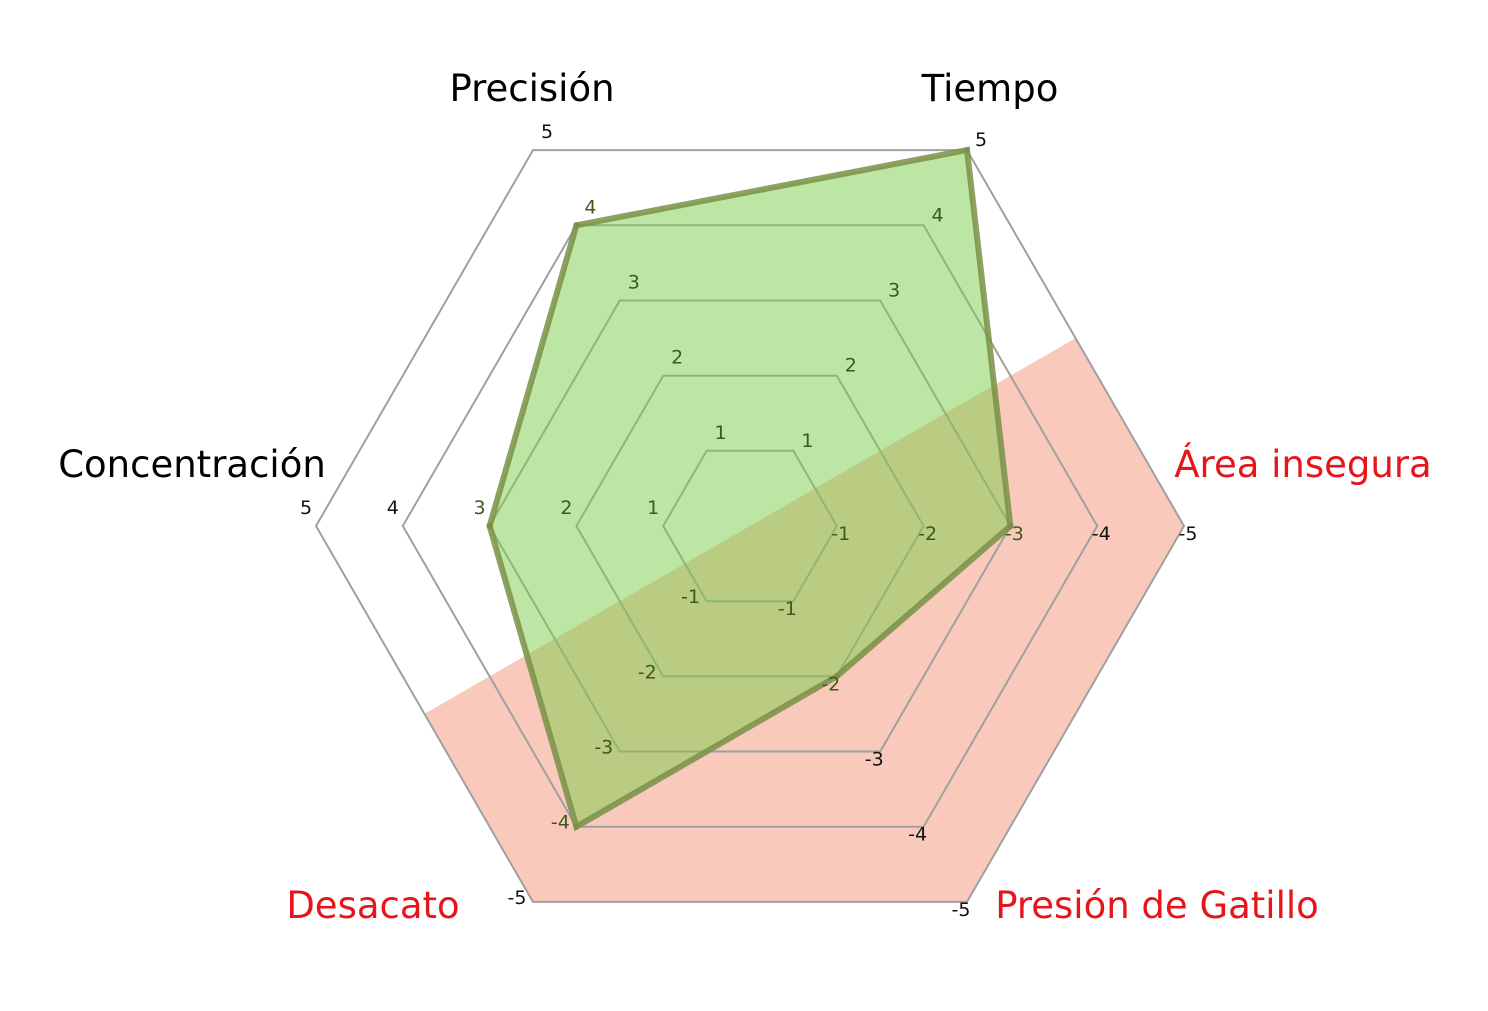 This screenshot has height=1011, width=1488. What do you see at coordinates (517, 898) in the screenshot?
I see `tick-label-5-5: -5` at bounding box center [517, 898].